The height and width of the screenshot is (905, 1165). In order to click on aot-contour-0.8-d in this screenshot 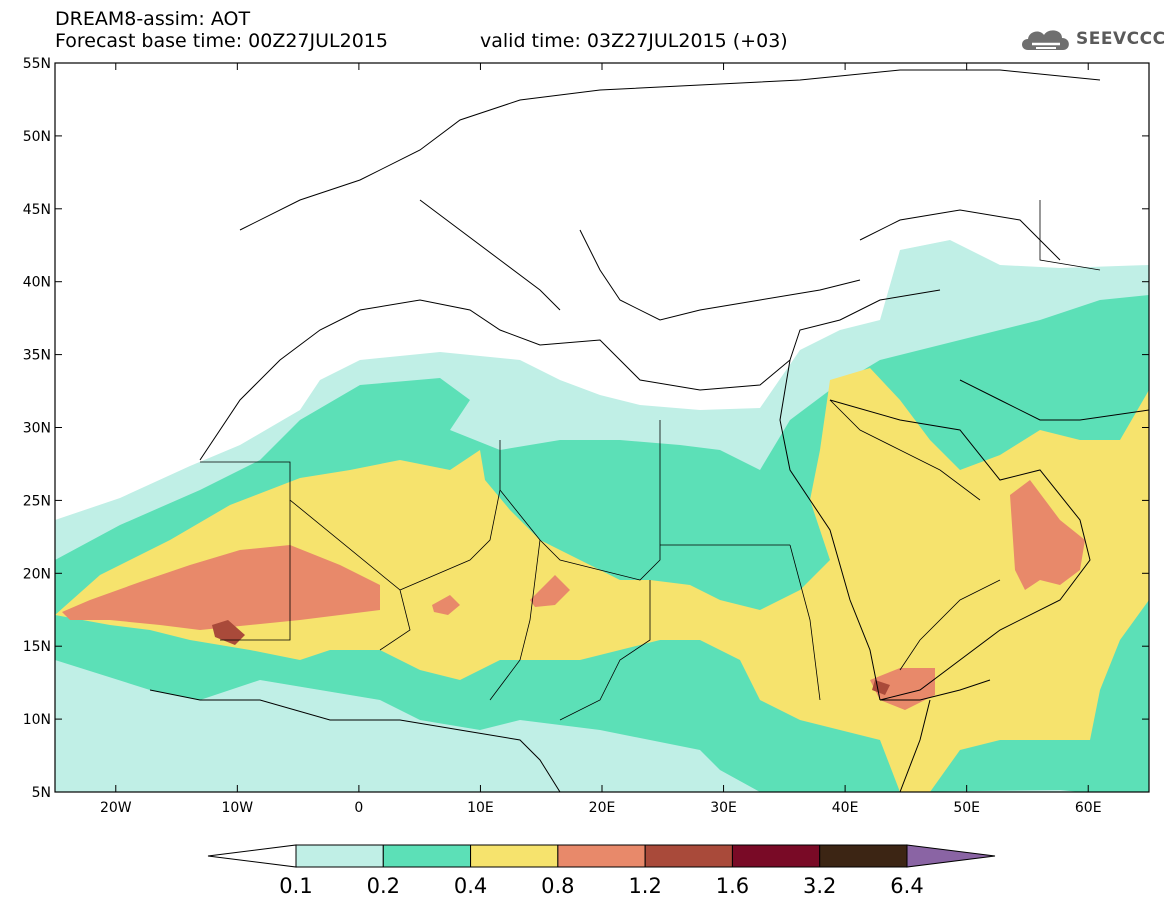, I will do `click(1047, 535)`.